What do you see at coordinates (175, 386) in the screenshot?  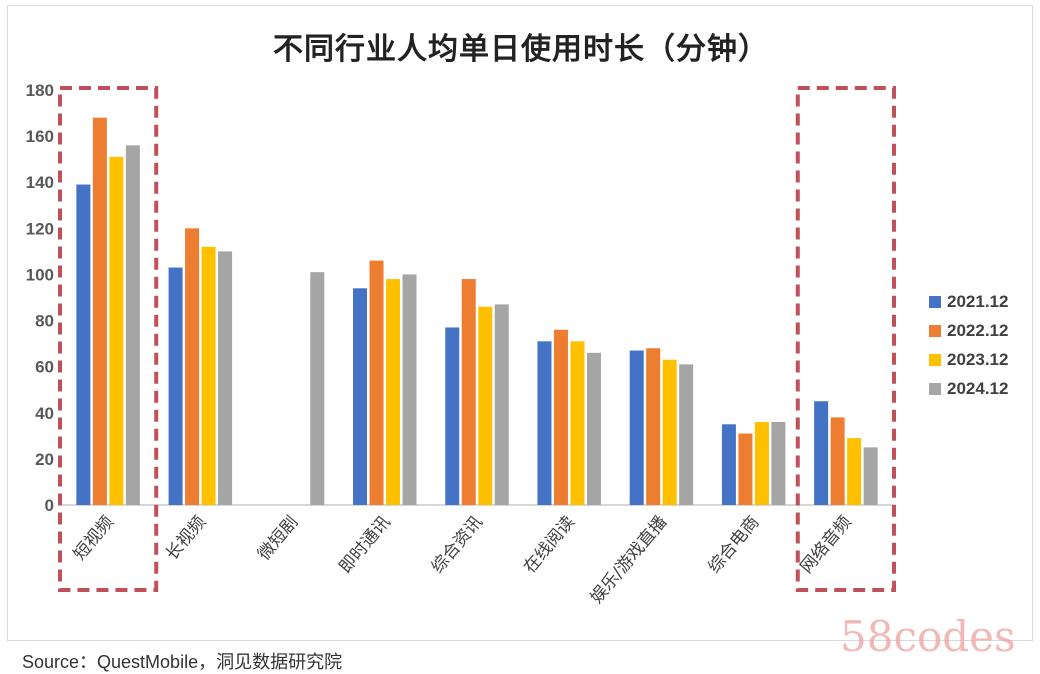 I see `bar-2021.12-1` at bounding box center [175, 386].